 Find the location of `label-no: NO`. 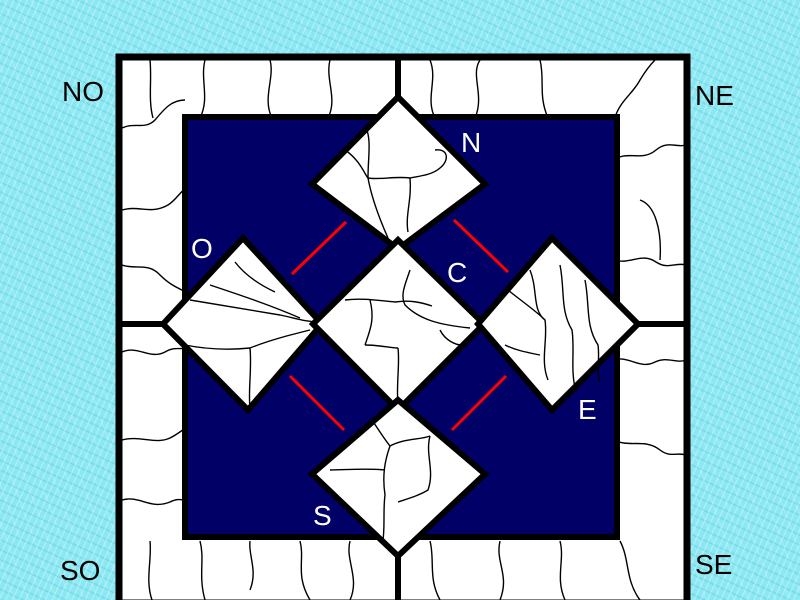

label-no: NO is located at coordinates (83, 91).